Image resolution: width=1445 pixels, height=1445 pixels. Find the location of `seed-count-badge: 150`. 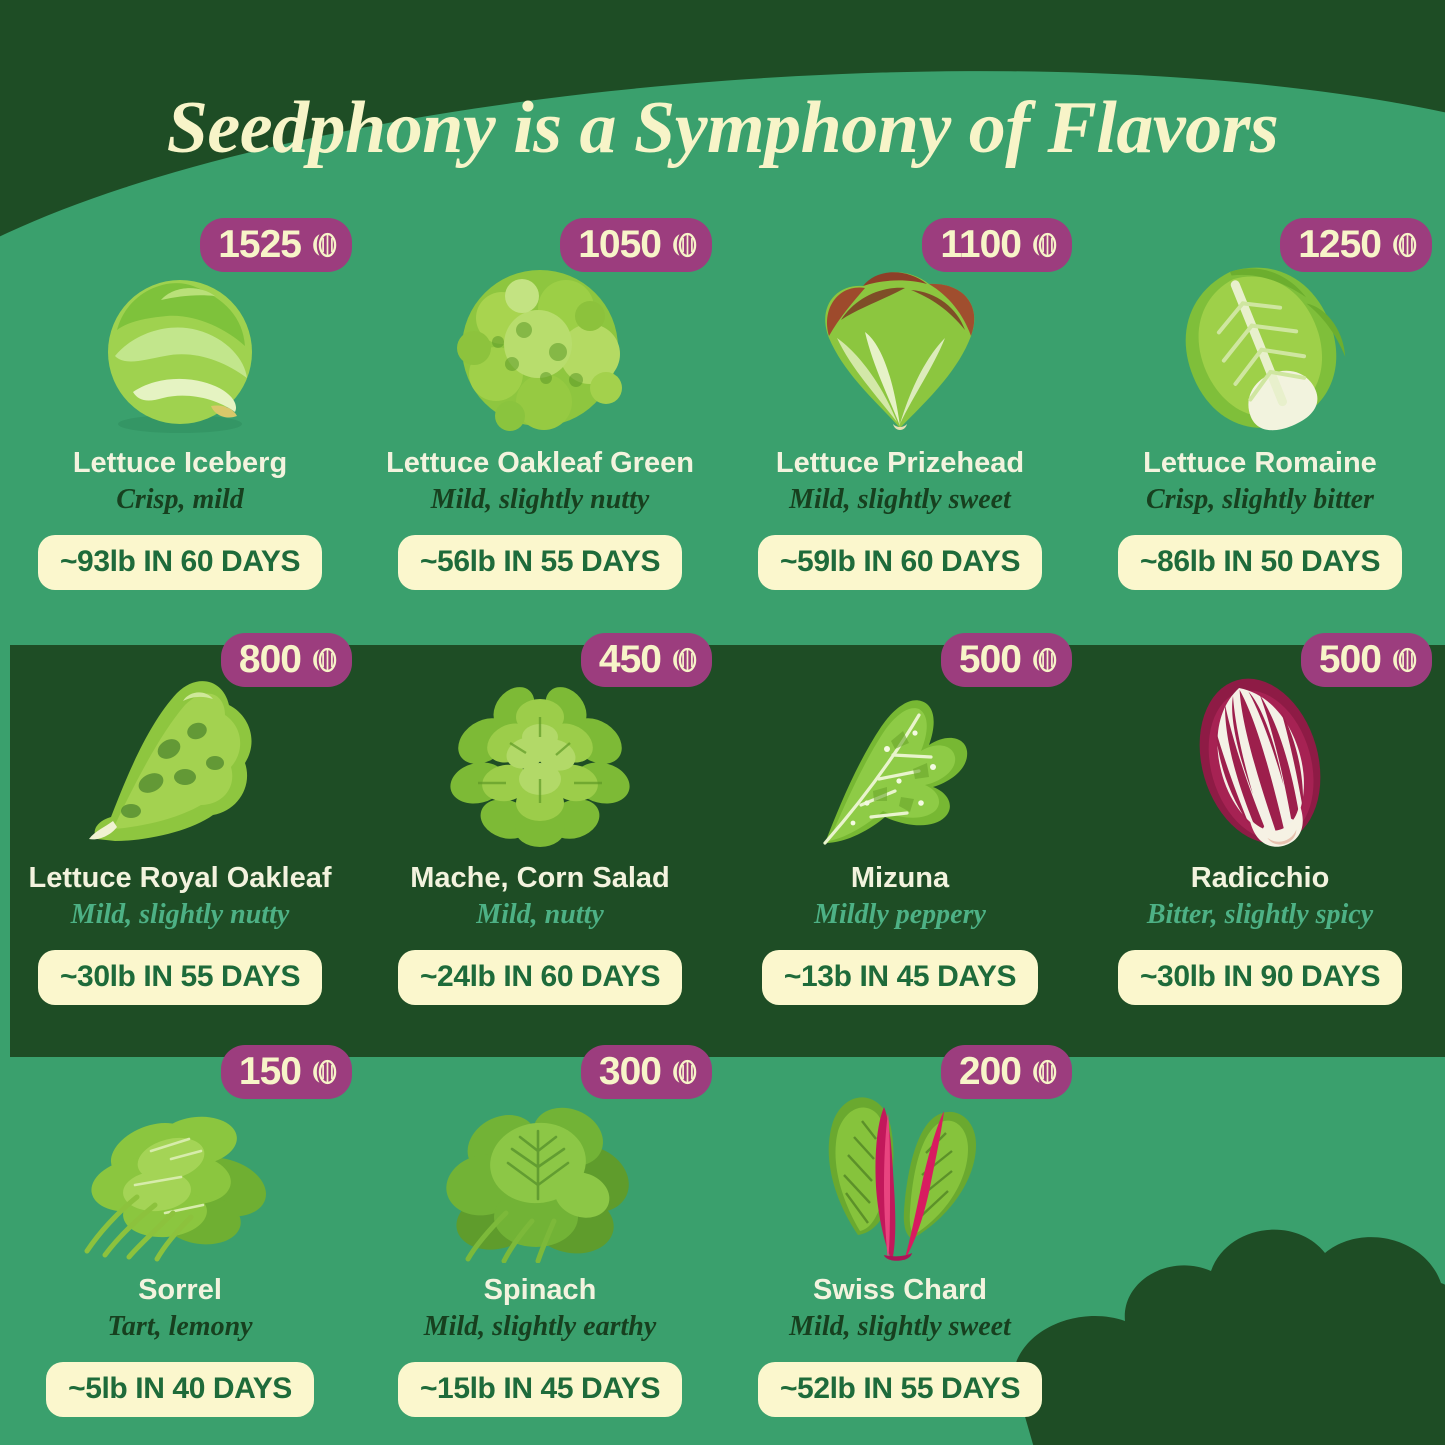

seed-count-badge: 150 is located at coordinates (286, 1072).